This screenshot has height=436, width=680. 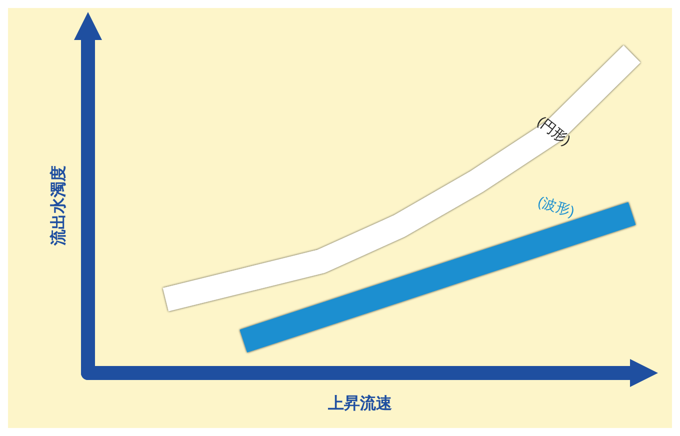 What do you see at coordinates (554, 130) in the screenshot?
I see `text: (円形)` at bounding box center [554, 130].